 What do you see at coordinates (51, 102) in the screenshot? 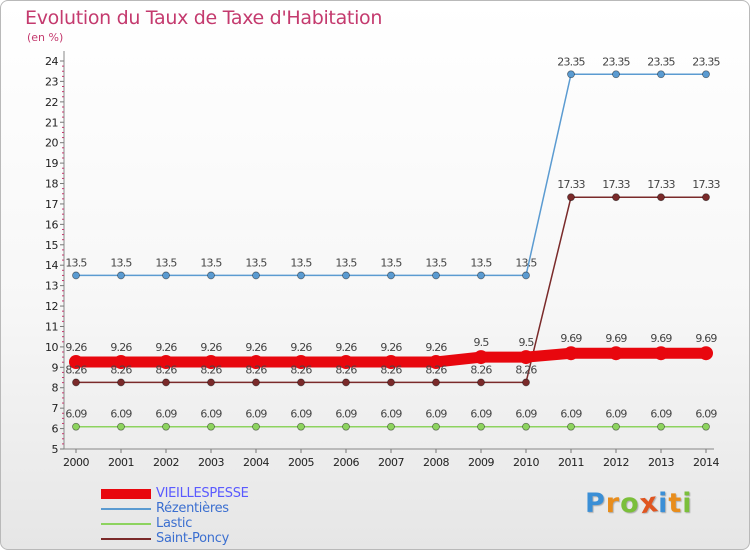
I see `y-tick-label: 22` at bounding box center [51, 102].